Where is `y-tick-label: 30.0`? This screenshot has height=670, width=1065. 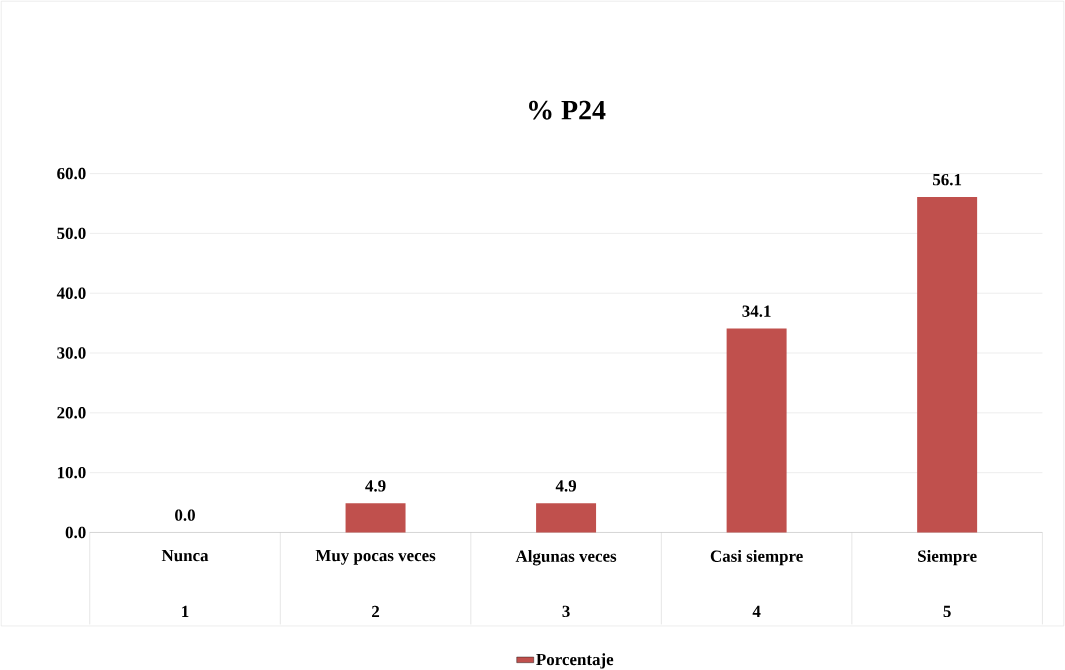 y-tick-label: 30.0 is located at coordinates (71, 353).